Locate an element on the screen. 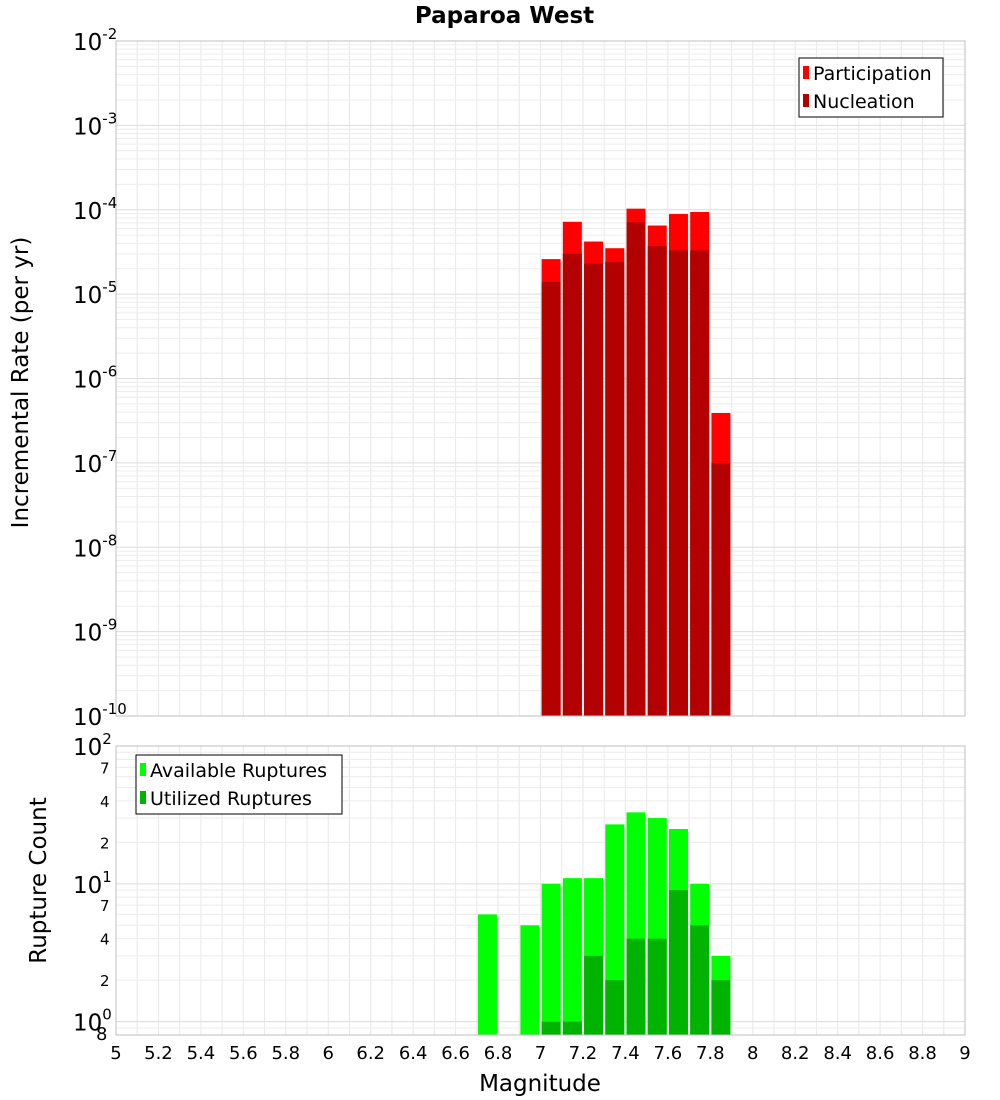  bottom-legend-box is located at coordinates (239, 784).